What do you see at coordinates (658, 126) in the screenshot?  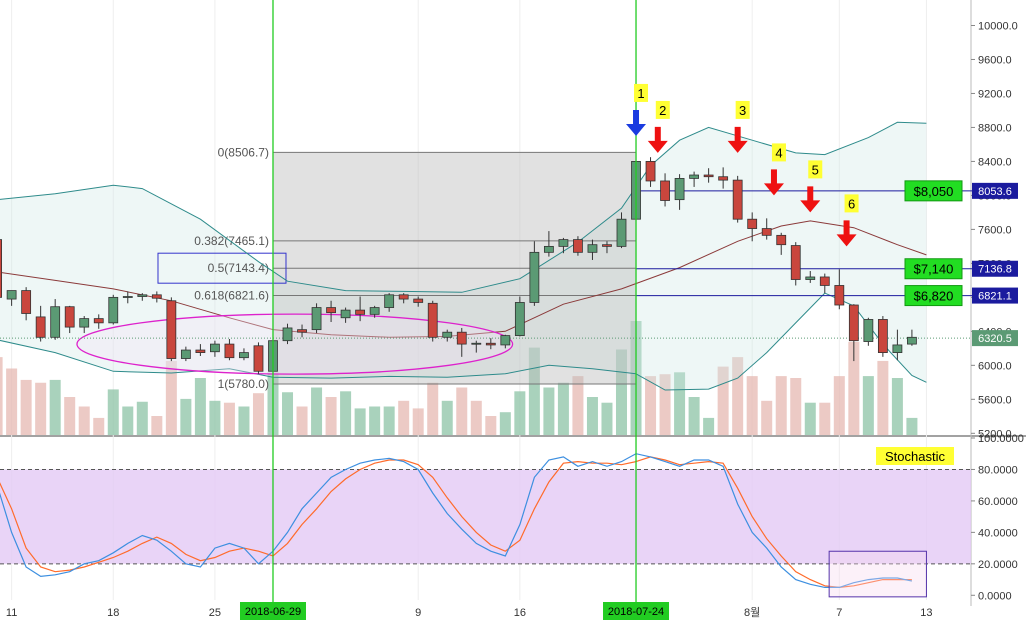 I see `annotation-2: 2` at bounding box center [658, 126].